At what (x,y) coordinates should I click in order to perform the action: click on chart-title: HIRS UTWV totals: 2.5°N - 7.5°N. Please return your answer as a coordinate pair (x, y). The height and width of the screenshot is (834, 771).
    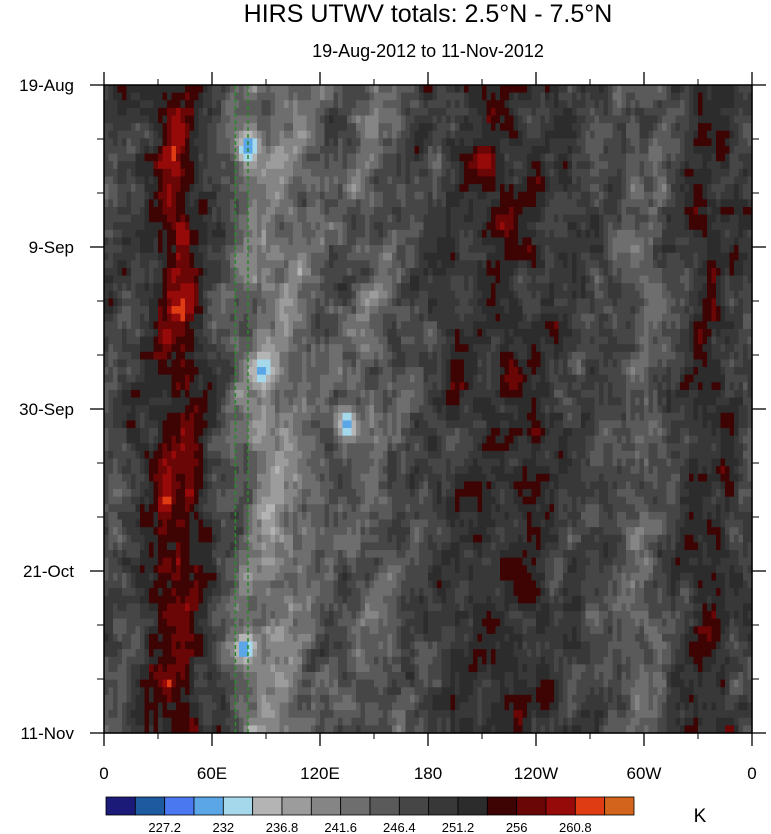
    Looking at the image, I should click on (428, 14).